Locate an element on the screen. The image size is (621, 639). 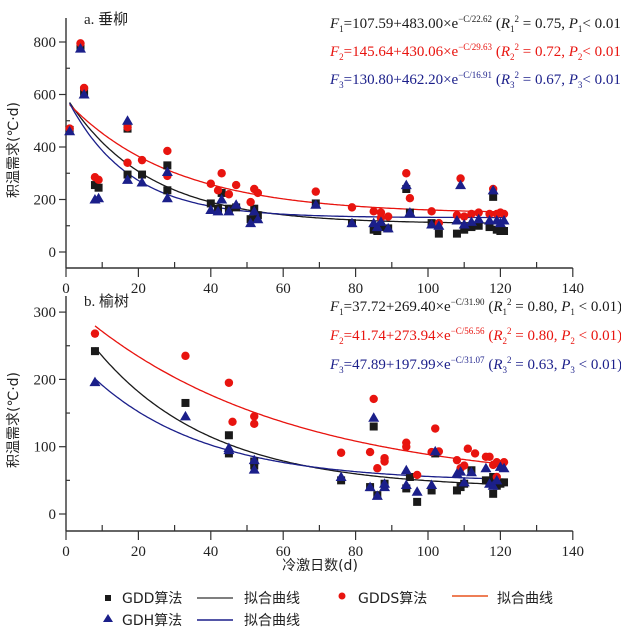
y-tick-label: 100 is located at coordinates (45, 448).